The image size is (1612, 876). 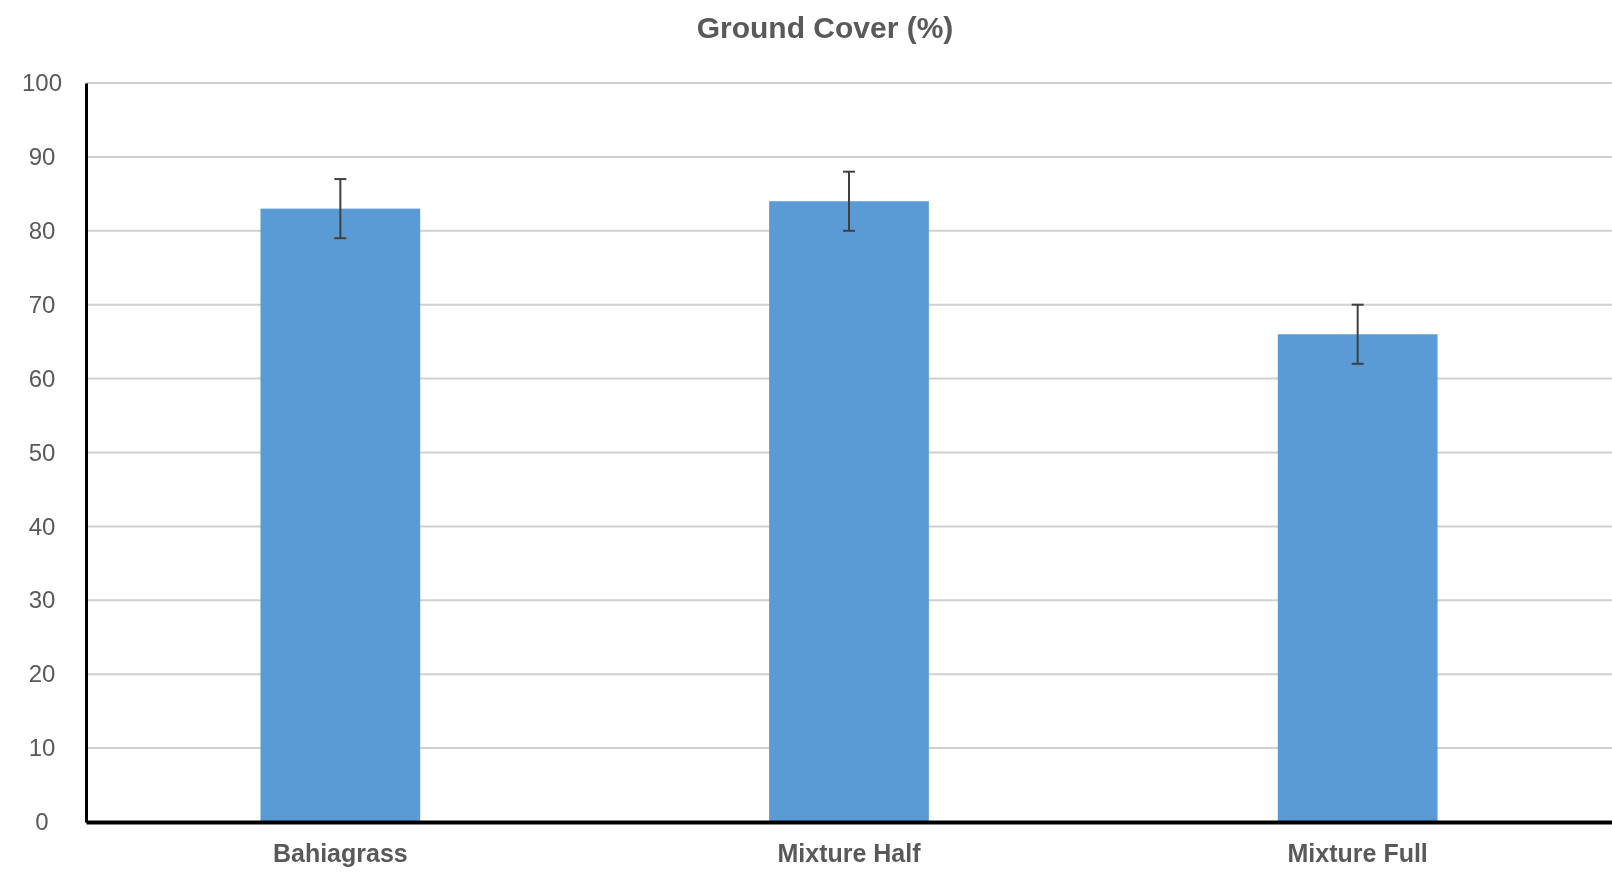 I want to click on y-tick-label: 70, so click(x=42, y=304).